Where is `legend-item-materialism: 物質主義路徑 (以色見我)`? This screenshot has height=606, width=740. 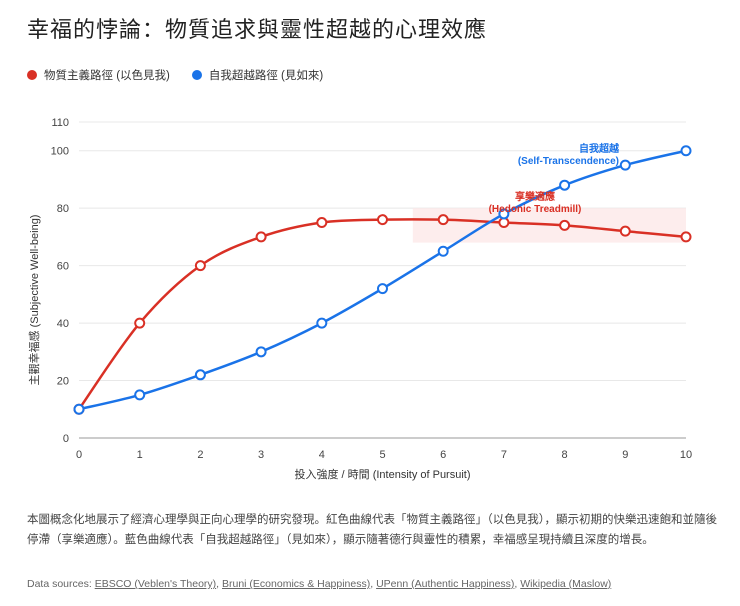
legend-item-materialism: 物質主義路徑 (以色見我) is located at coordinates (98, 75).